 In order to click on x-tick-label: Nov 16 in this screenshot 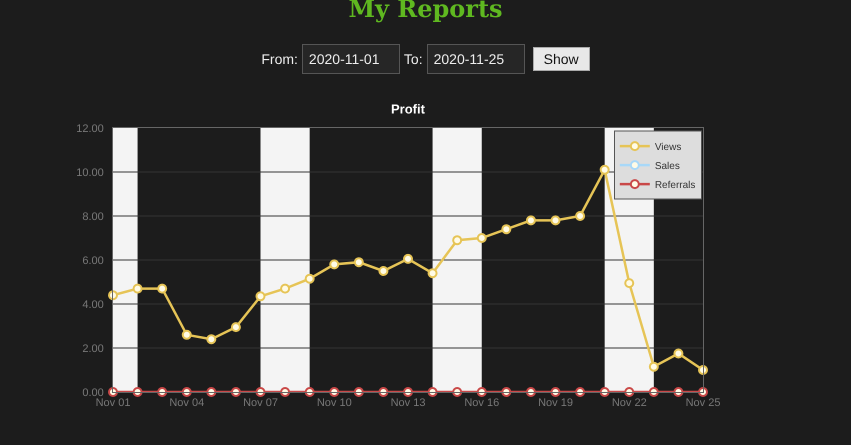, I will do `click(482, 403)`.